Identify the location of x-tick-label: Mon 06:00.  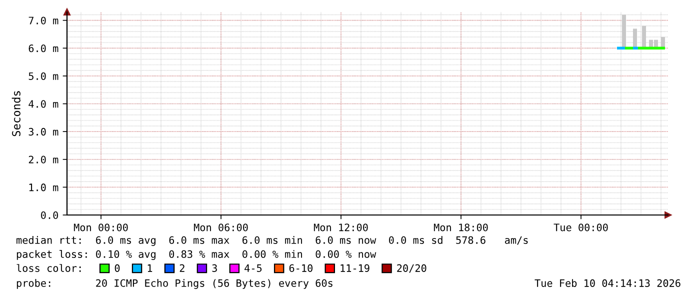
(221, 228).